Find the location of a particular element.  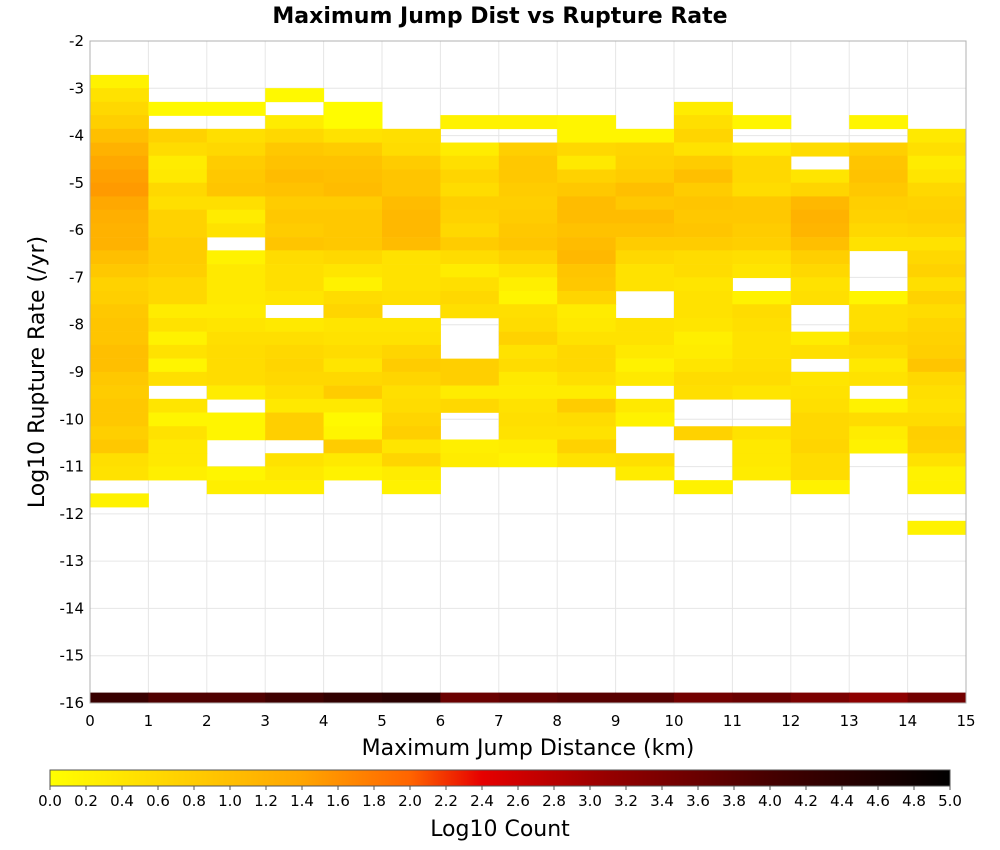

colorbar-tick-label: 1.4 is located at coordinates (302, 801).